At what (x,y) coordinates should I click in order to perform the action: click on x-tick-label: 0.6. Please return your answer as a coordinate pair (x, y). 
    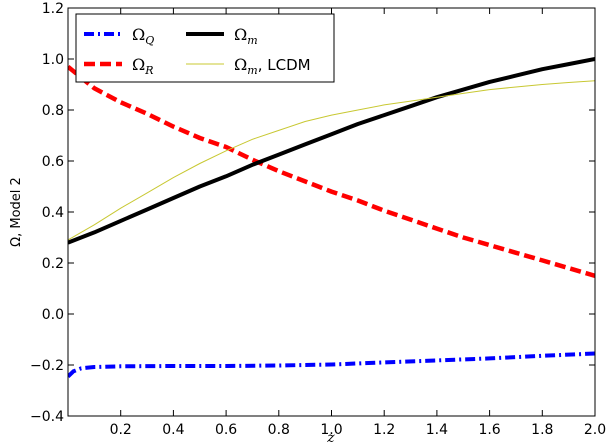
    Looking at the image, I should click on (226, 430).